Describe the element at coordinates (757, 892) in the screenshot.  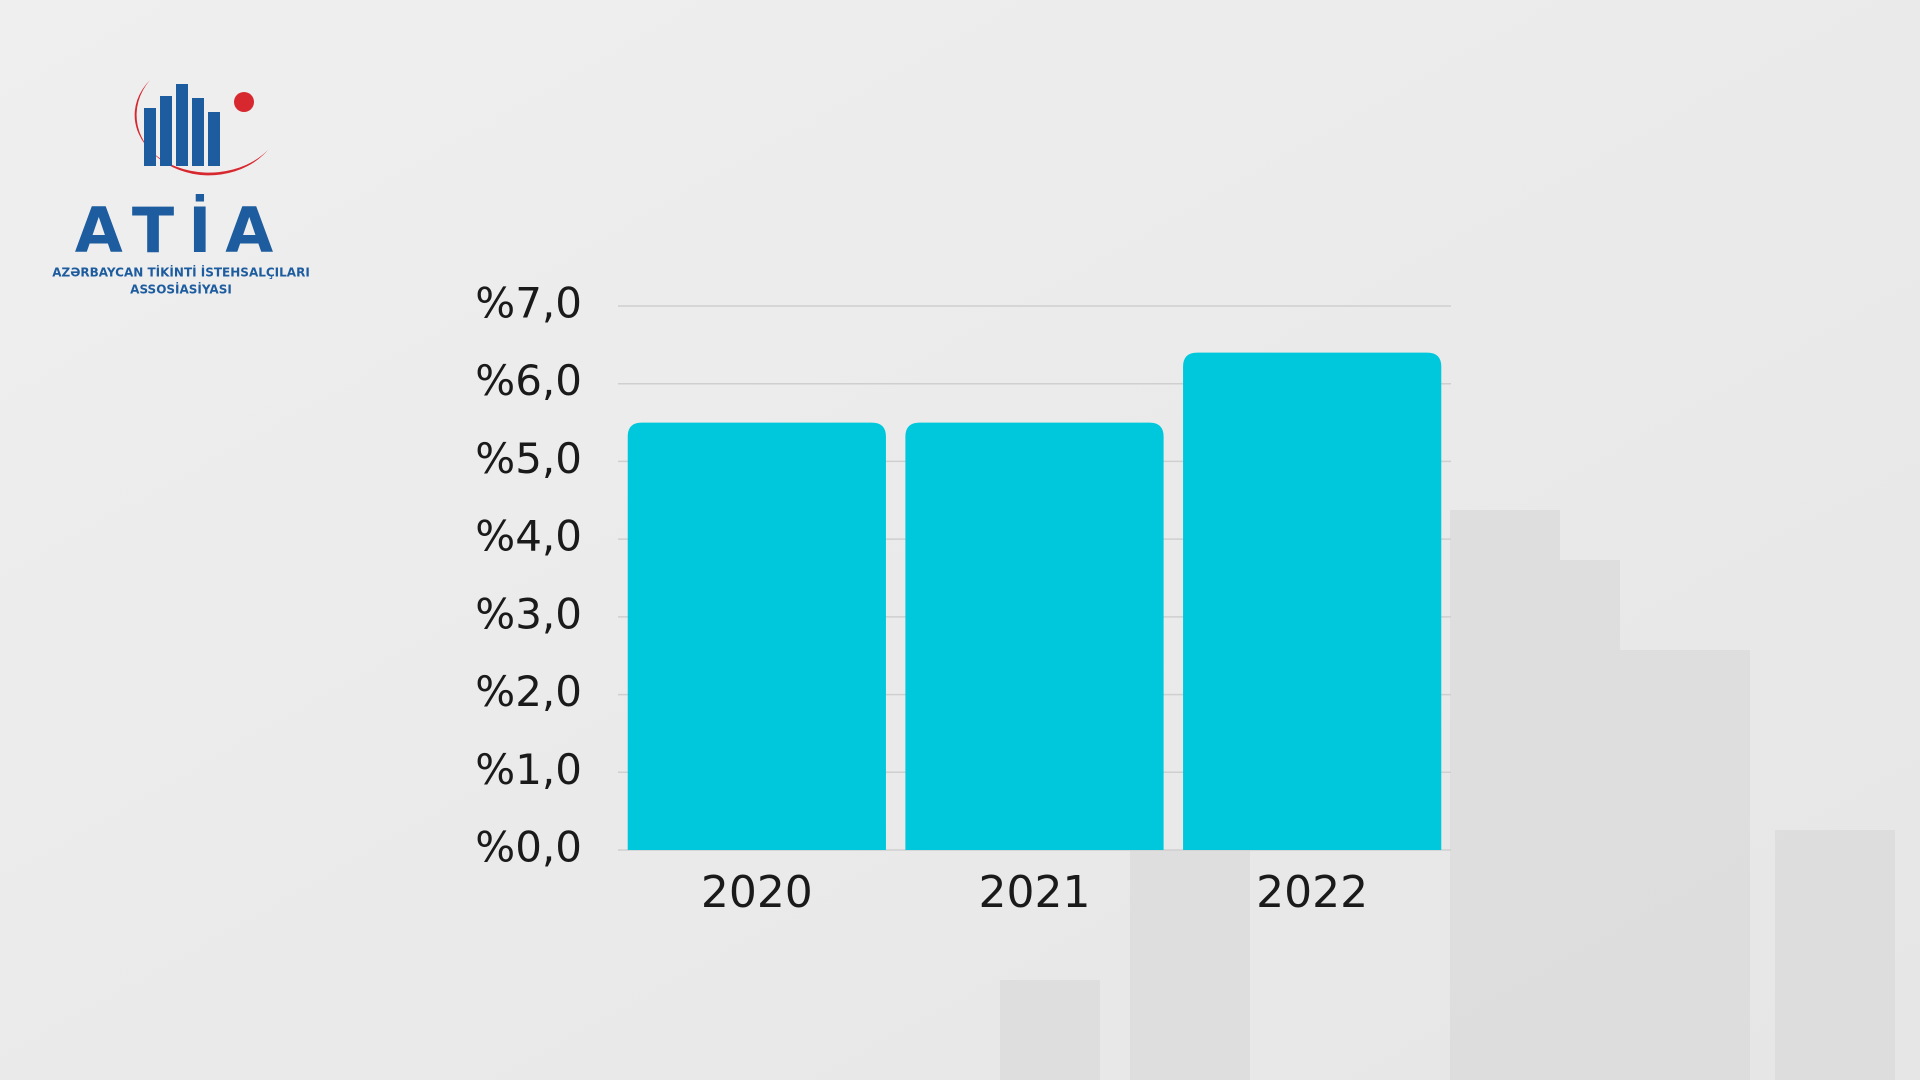
I see `x-tick-label: 2020` at that location.